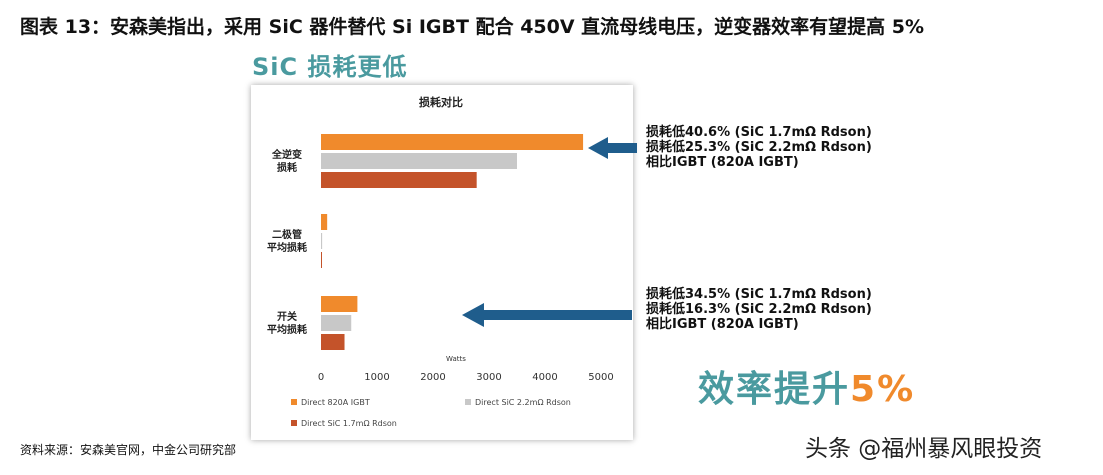 The width and height of the screenshot is (1103, 475). What do you see at coordinates (330, 67) in the screenshot?
I see `headline: SiC 损耗更低` at bounding box center [330, 67].